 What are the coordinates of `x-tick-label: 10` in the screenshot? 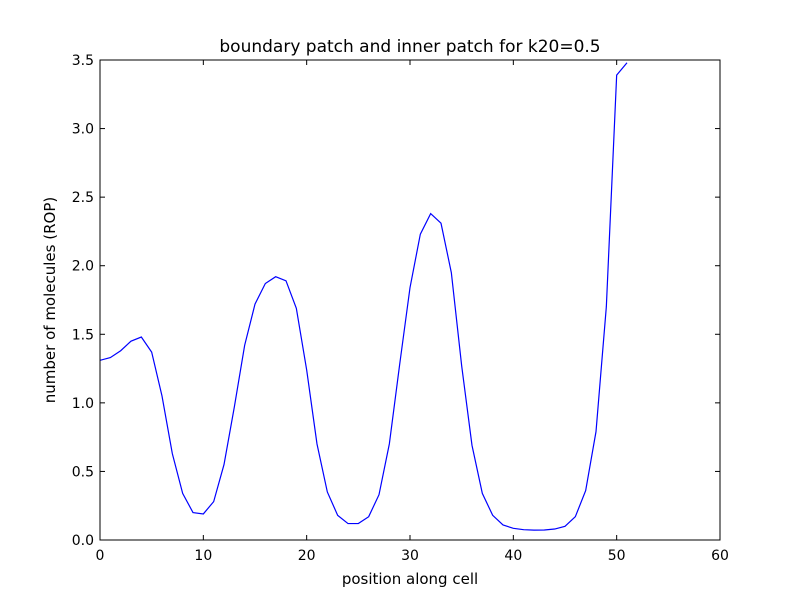 It's located at (203, 556).